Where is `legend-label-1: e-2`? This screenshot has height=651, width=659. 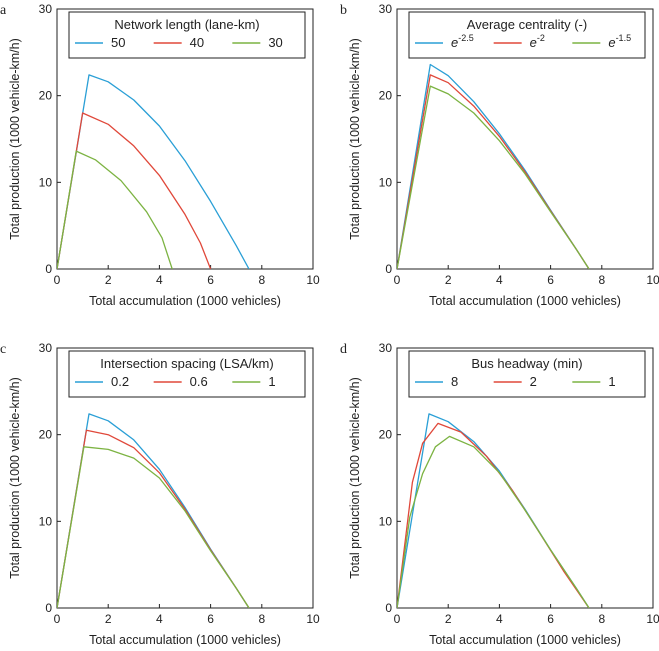
legend-label-1: e-2 is located at coordinates (537, 41).